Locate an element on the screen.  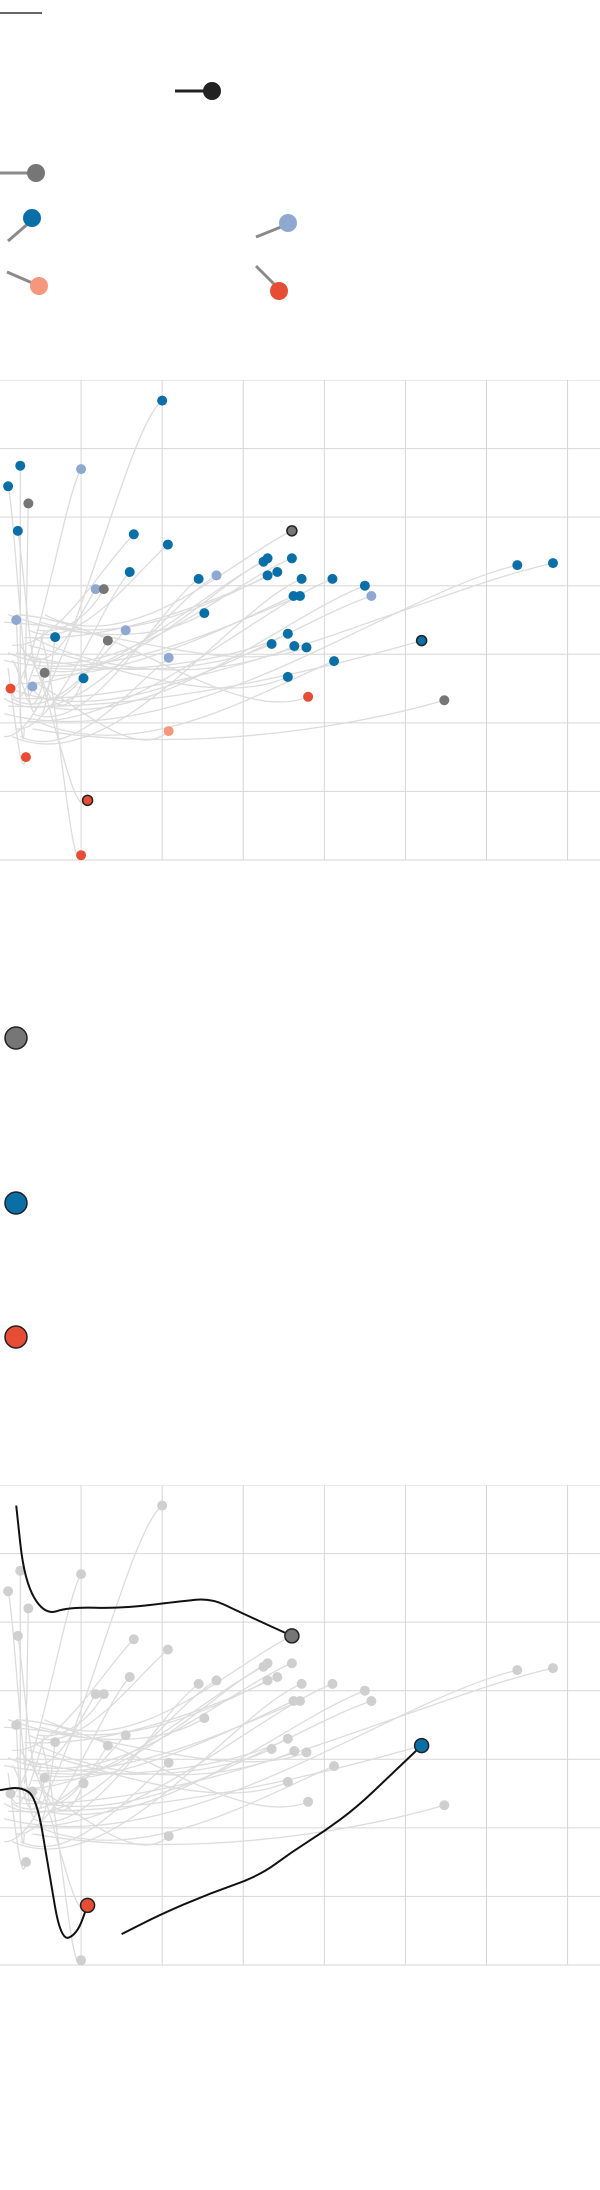
legend-gray-pin is located at coordinates (22, 173).